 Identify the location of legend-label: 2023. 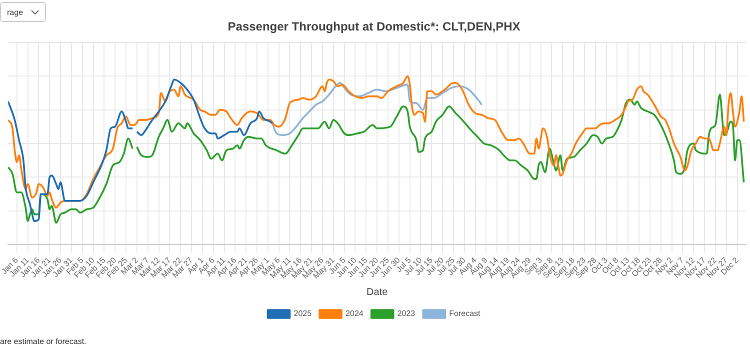
(406, 313).